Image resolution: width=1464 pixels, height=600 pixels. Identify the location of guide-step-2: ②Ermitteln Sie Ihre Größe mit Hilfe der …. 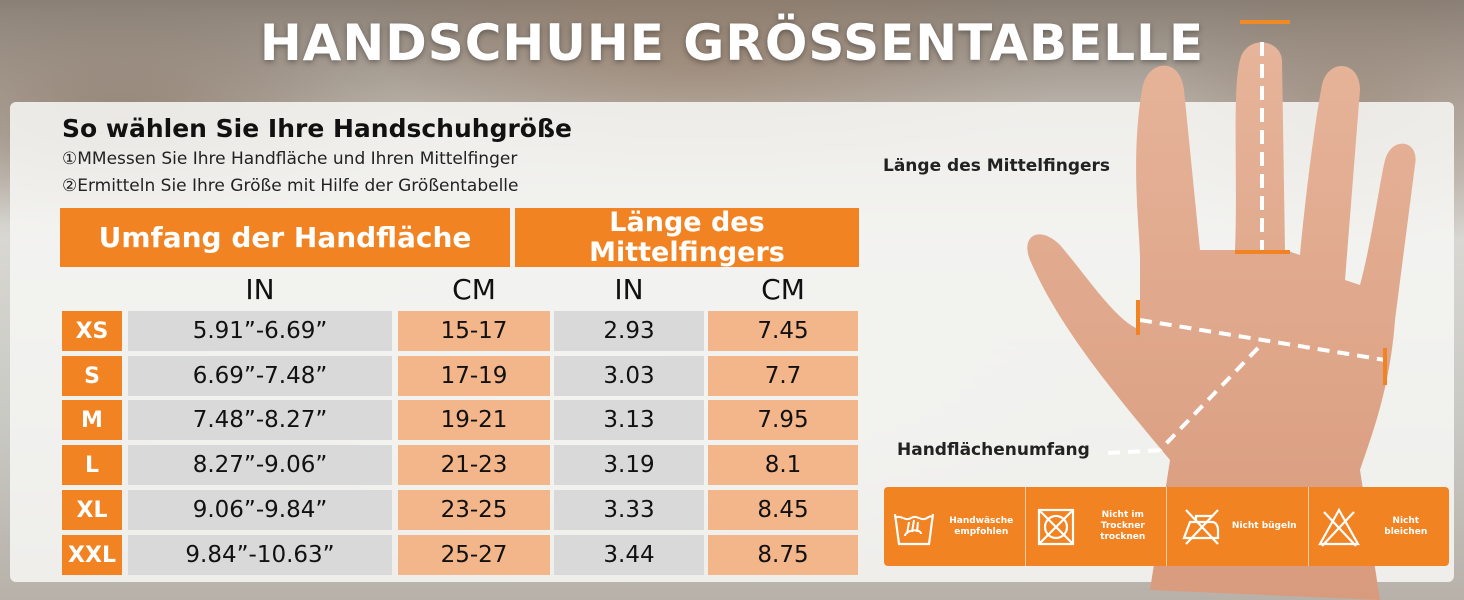
(290, 186).